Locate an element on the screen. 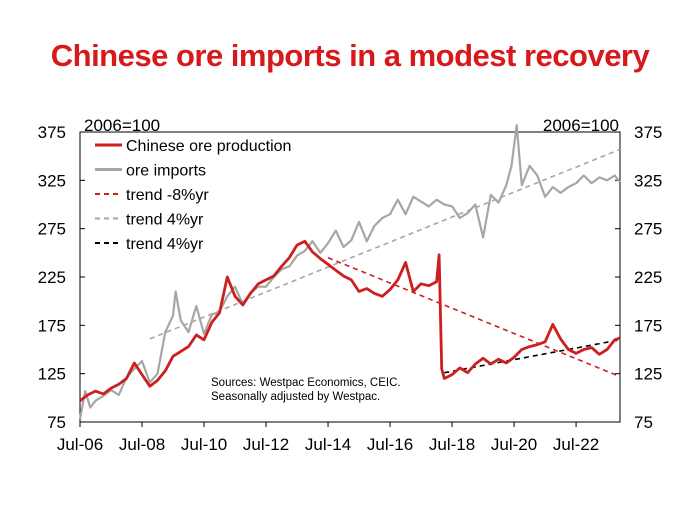 The height and width of the screenshot is (525, 700). chart-title: Chinese ore imports in a modest recovery is located at coordinates (350, 55).